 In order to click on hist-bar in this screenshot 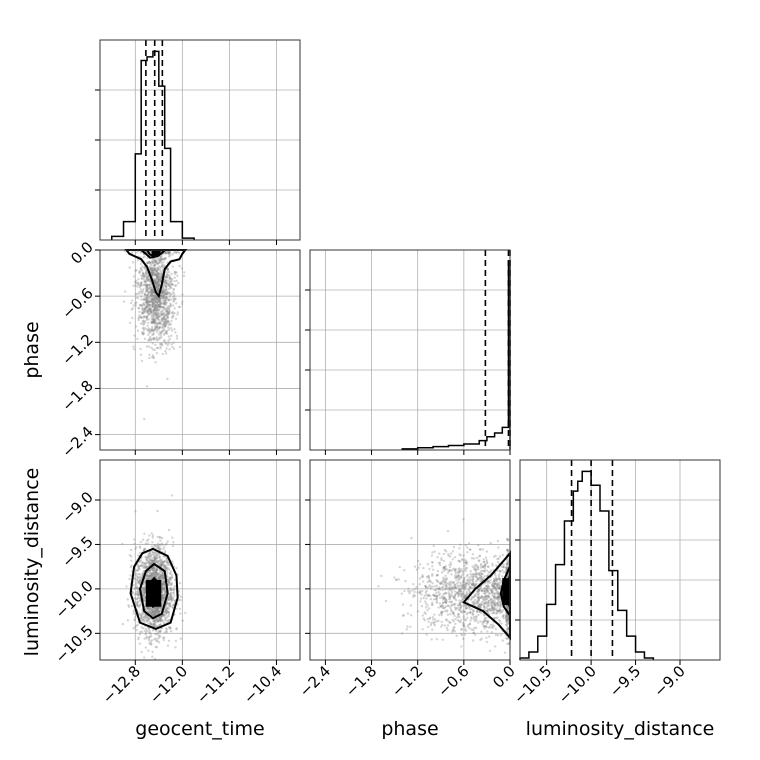, I will do `click(491, 443)`.